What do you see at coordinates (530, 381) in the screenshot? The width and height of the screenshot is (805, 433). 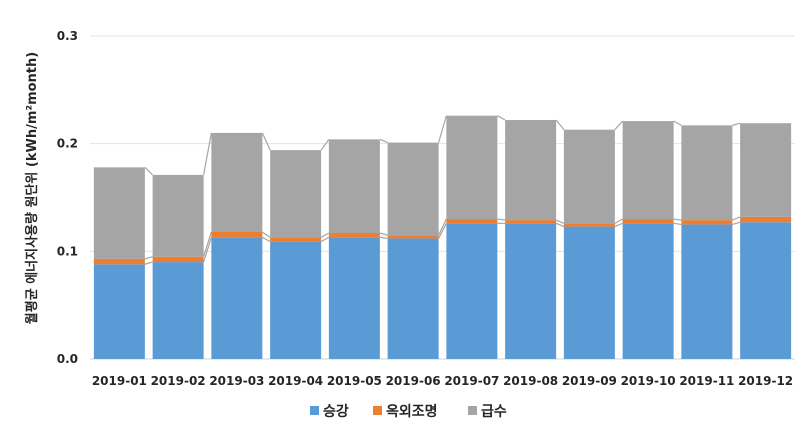 I see `x-tick-label: 2019-08` at bounding box center [530, 381].